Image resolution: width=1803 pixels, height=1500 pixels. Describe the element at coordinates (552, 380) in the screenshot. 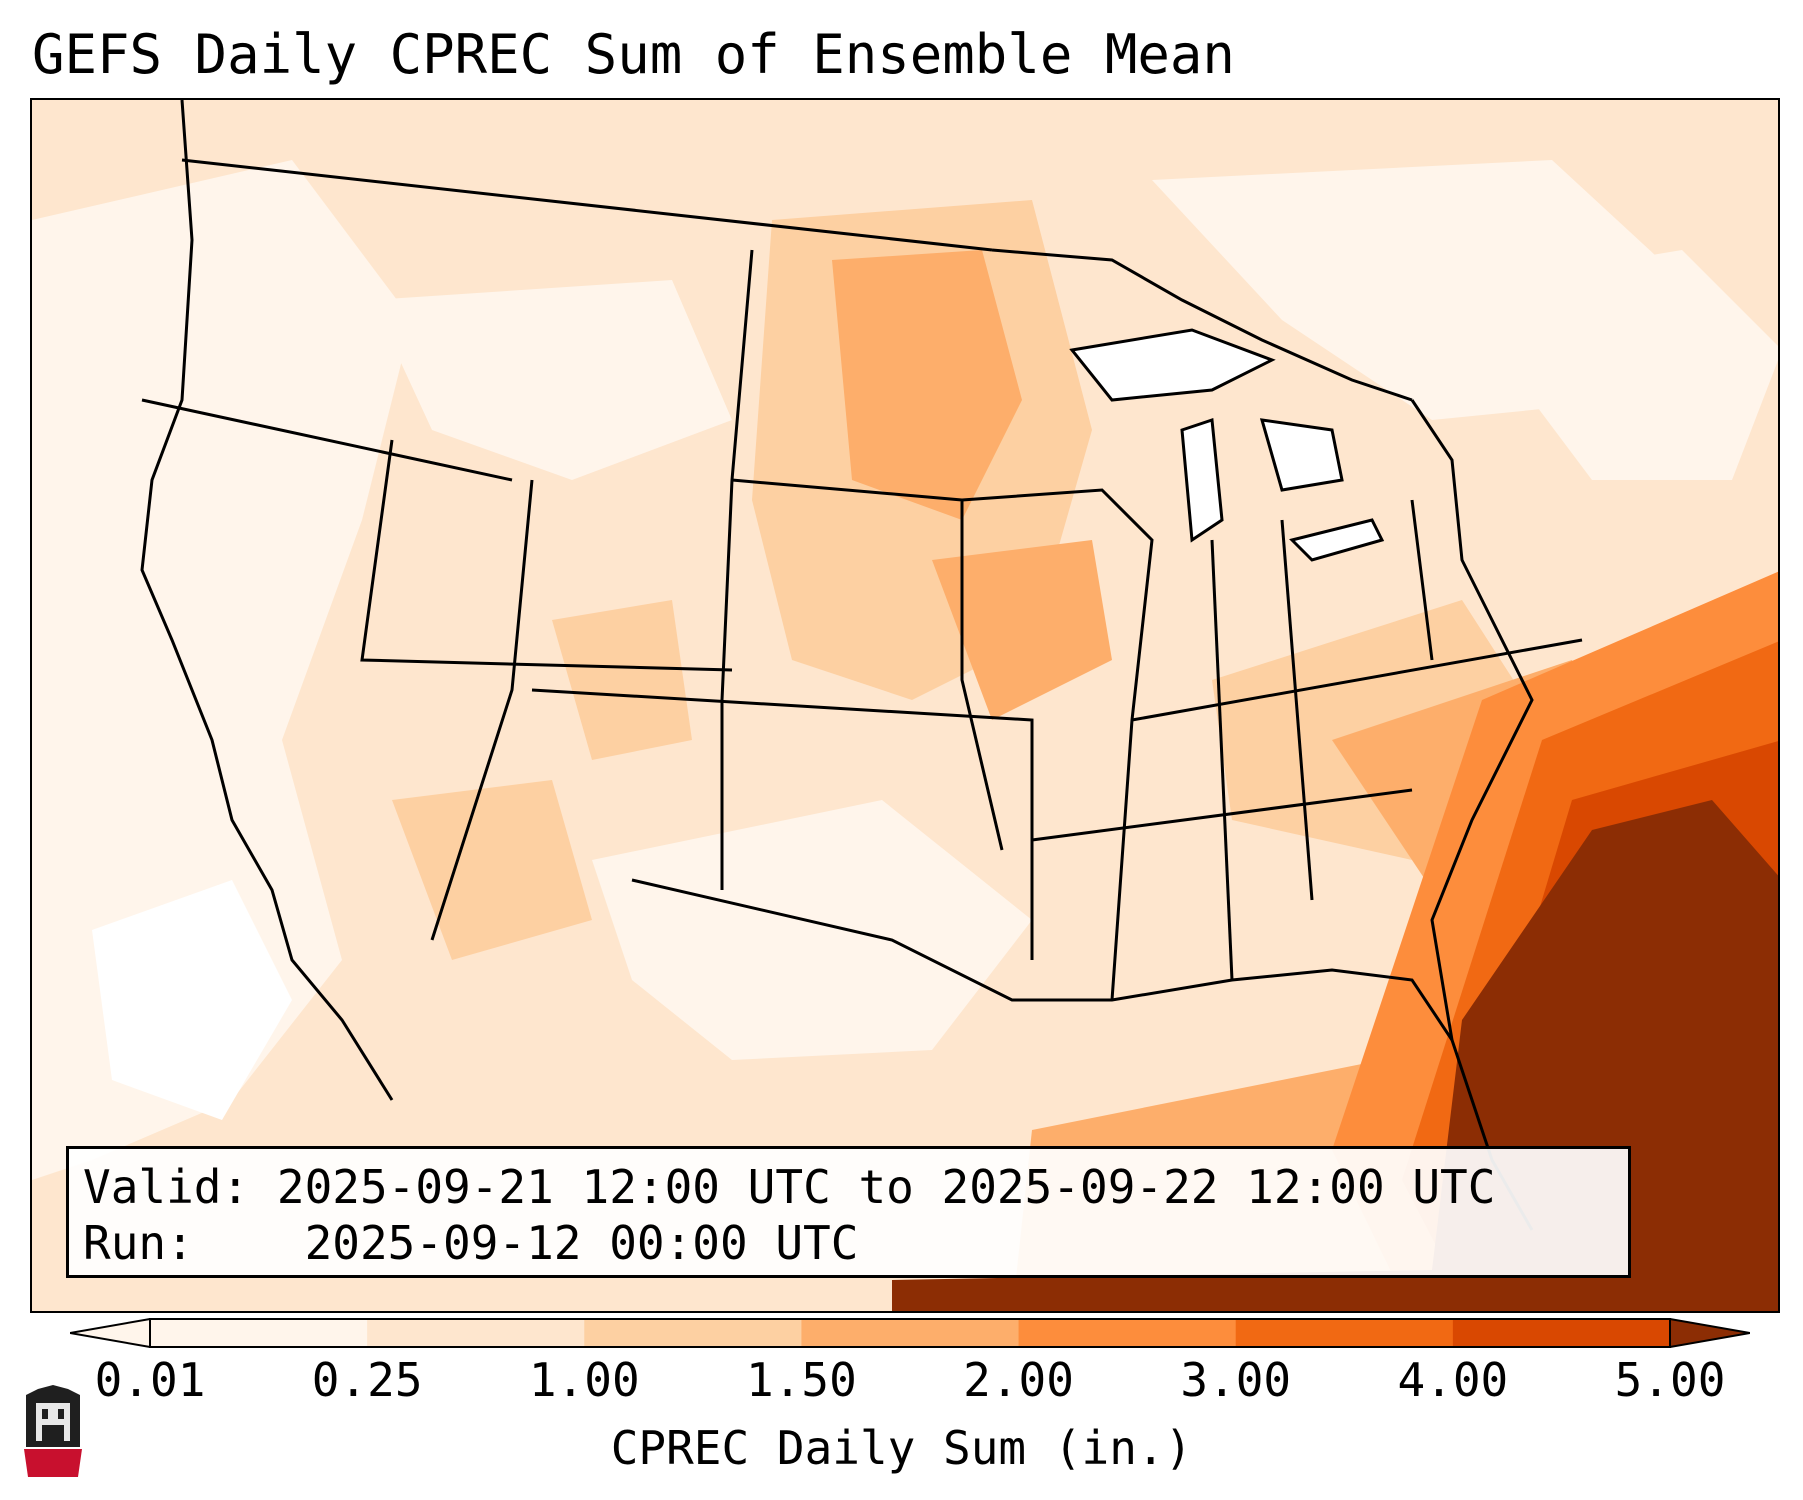

I see `dry-region-northwest` at that location.